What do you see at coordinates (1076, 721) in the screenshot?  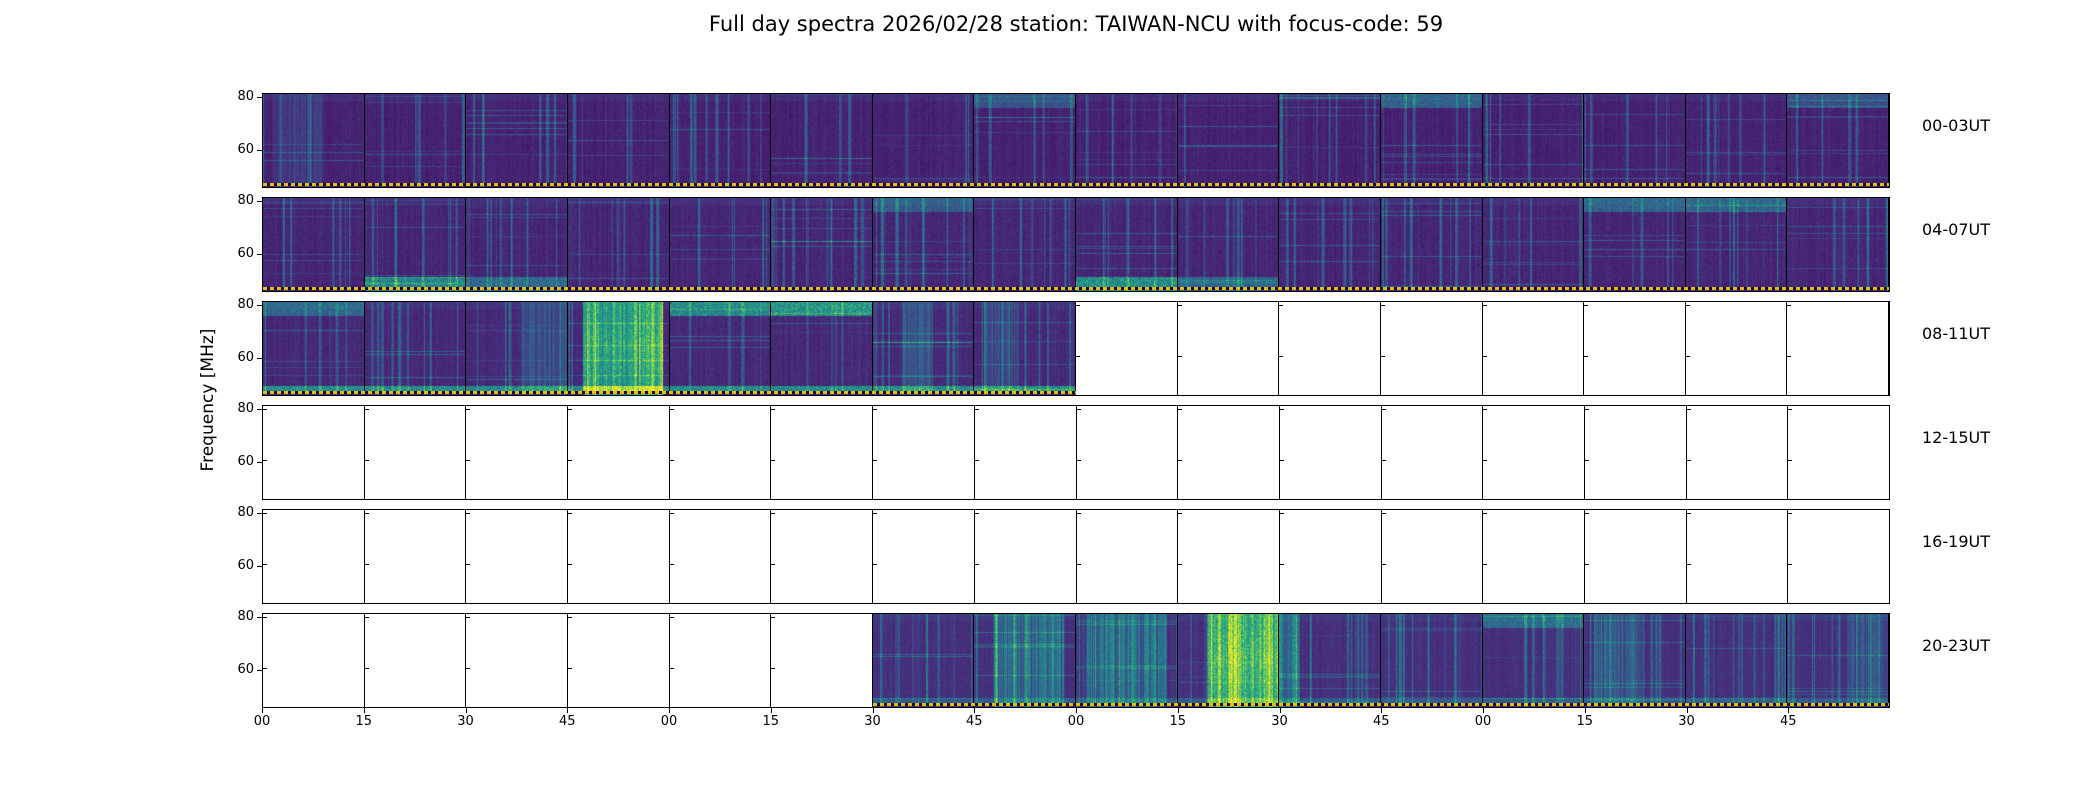 I see `x-tick-label: 00` at bounding box center [1076, 721].